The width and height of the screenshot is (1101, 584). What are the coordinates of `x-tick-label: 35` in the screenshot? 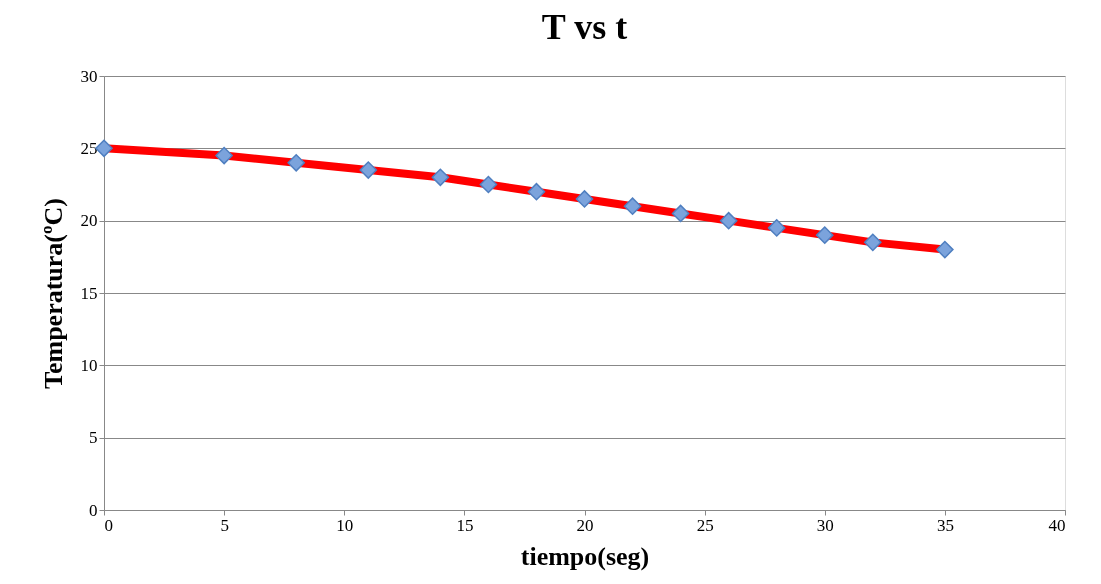 It's located at (945, 525).